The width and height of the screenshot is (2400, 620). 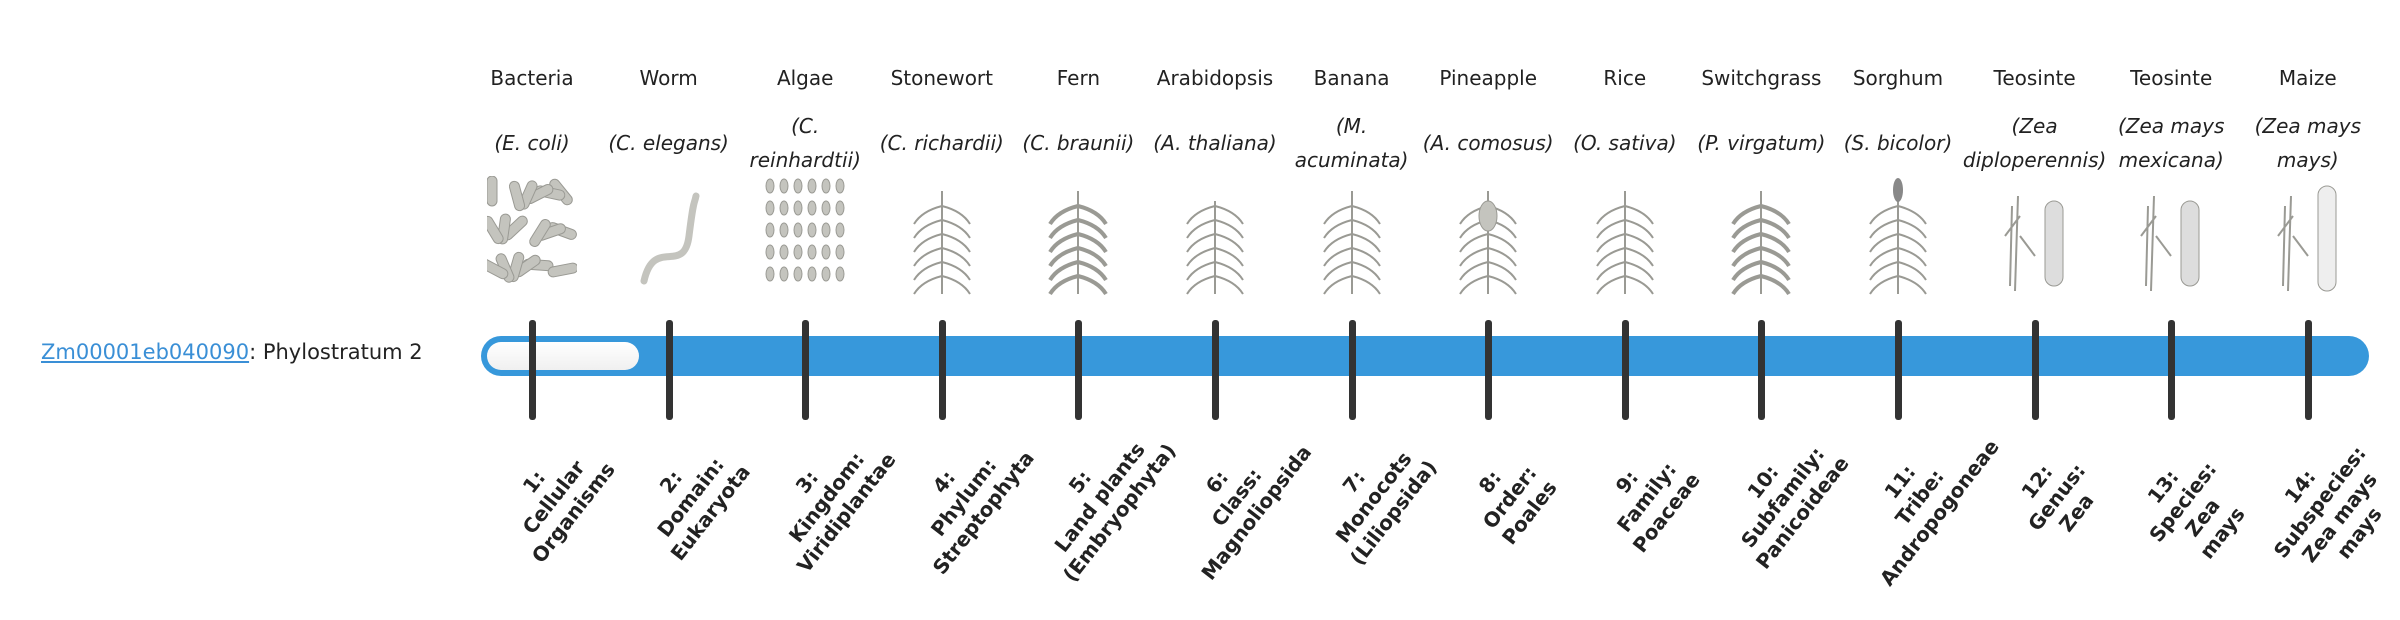 I want to click on common-name: Banana, so click(x=1351, y=78).